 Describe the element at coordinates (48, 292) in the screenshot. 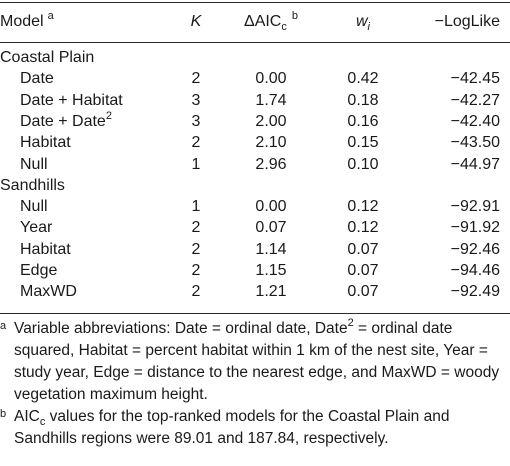

I see `model-name: MaxWD` at that location.